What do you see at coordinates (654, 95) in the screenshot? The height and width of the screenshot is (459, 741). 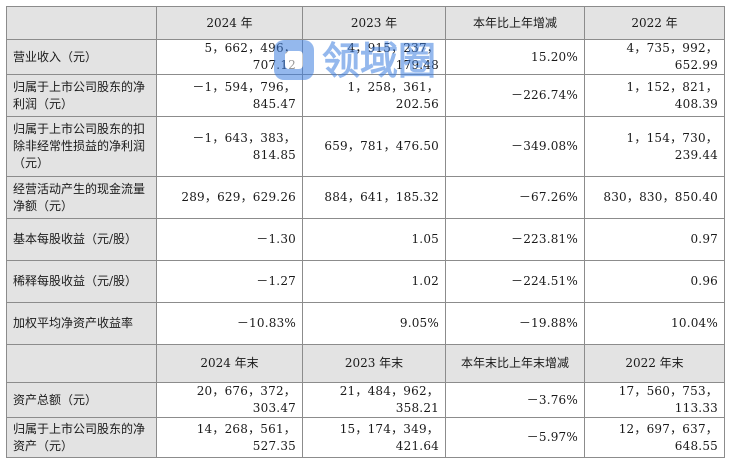 I see `value-2022: 1，152，821，408.39` at bounding box center [654, 95].